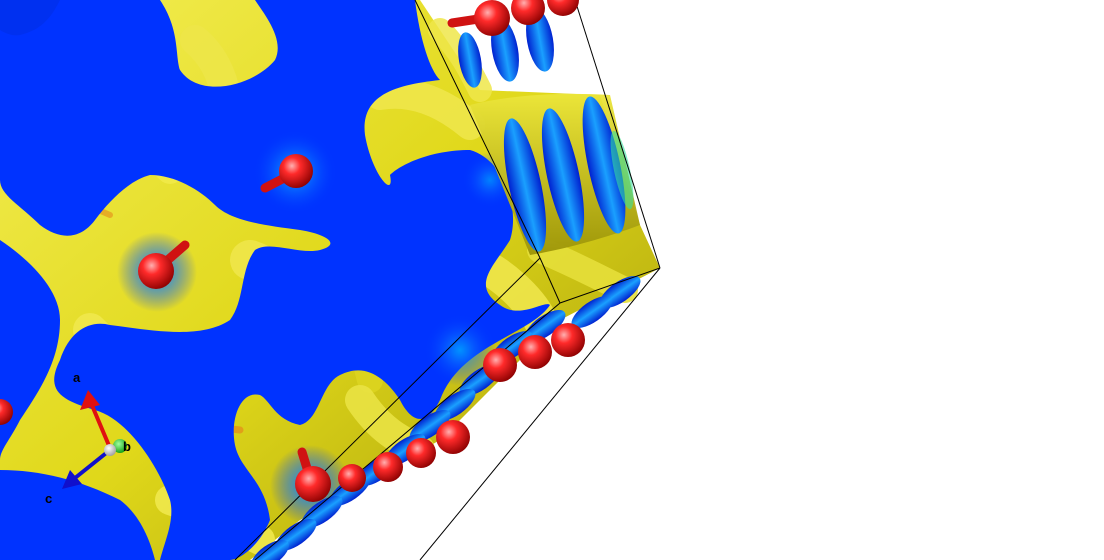 The width and height of the screenshot is (1104, 560). What do you see at coordinates (88, 438) in the screenshot?
I see `orientation-axes: a b c` at bounding box center [88, 438].